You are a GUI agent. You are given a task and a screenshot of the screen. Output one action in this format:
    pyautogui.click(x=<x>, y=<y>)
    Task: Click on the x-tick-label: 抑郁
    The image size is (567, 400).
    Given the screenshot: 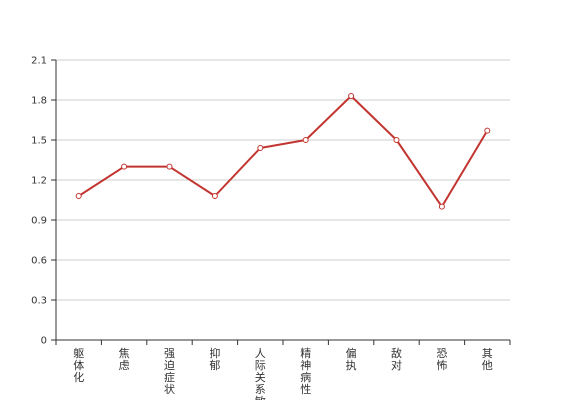 What is the action you would take?
    pyautogui.click(x=214, y=359)
    